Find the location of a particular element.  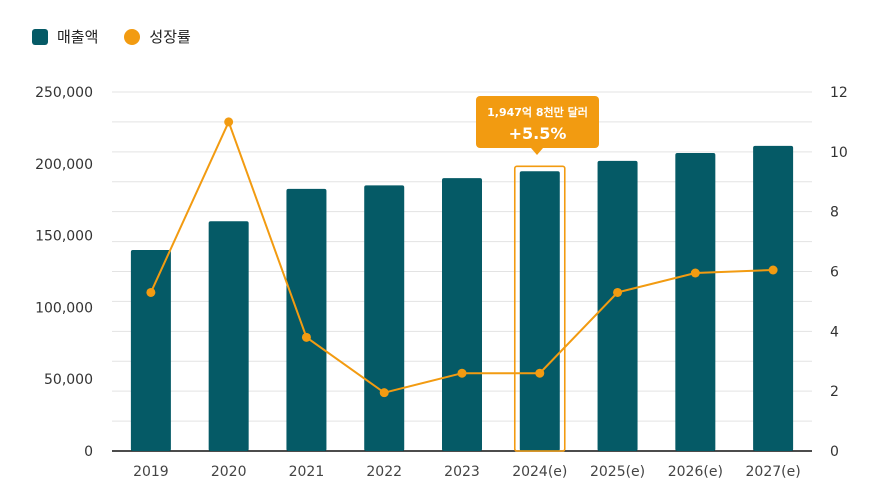

x-tick-label: 2025(e) is located at coordinates (617, 472).